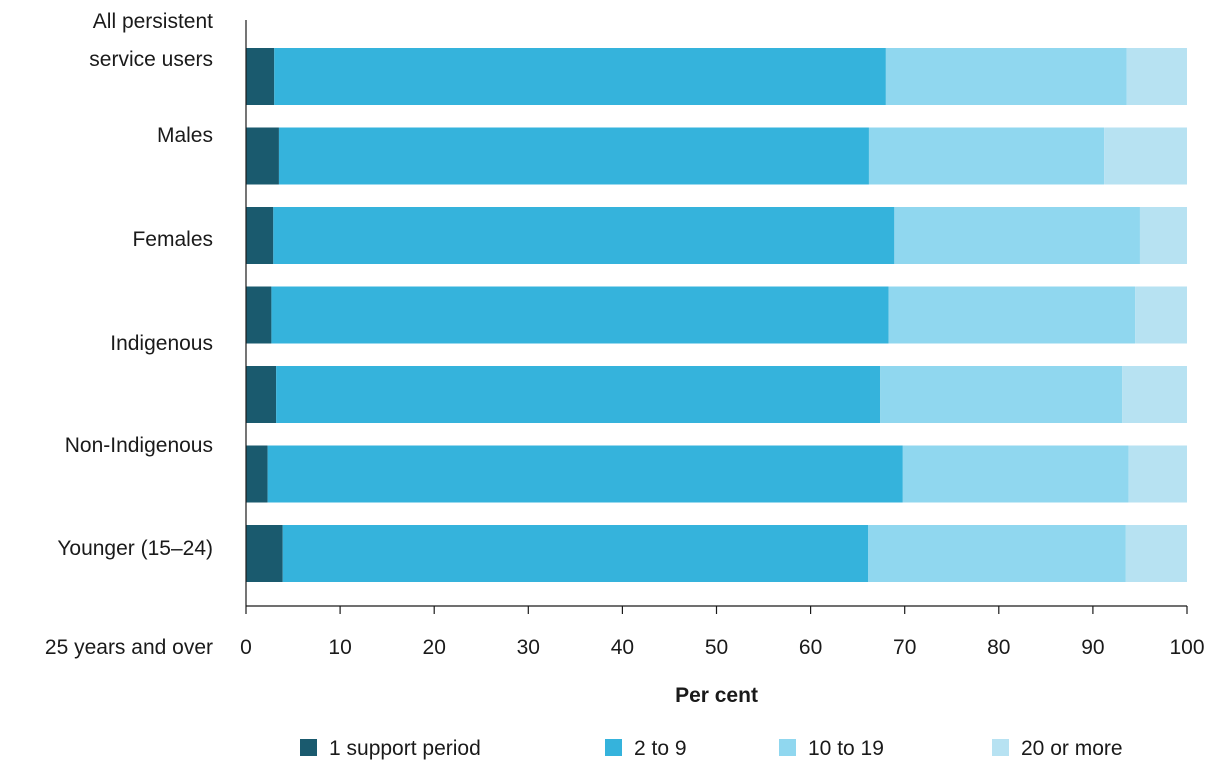 This screenshot has height=764, width=1217. I want to click on x-tick-label-90: 90, so click(1092, 647).